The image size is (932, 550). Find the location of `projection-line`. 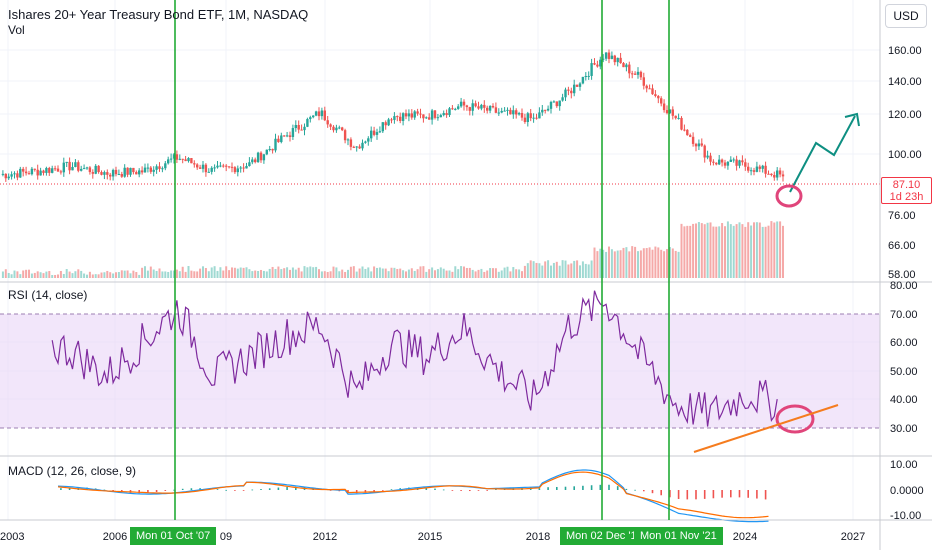

projection-line is located at coordinates (822, 154).